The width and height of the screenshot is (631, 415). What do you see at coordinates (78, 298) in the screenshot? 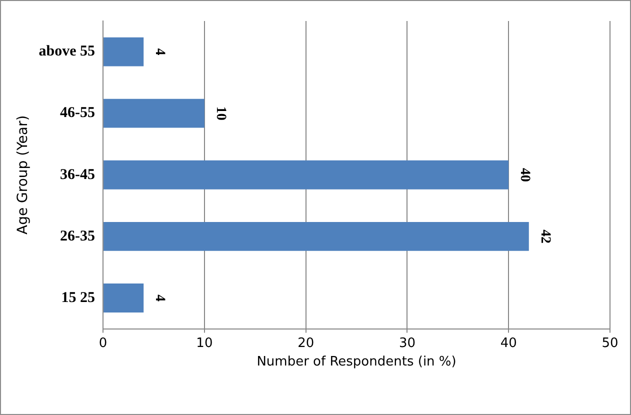
I see `y-tick-label: 15 25` at bounding box center [78, 298].